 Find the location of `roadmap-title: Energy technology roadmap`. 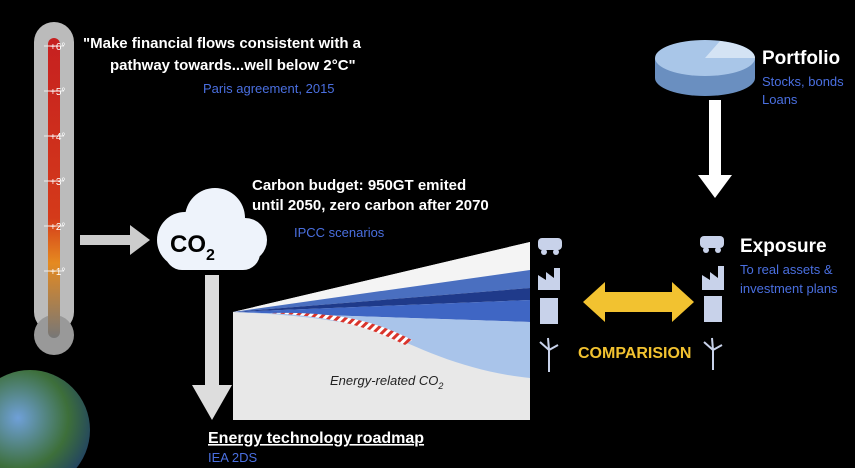

roadmap-title: Energy technology roadmap is located at coordinates (316, 438).